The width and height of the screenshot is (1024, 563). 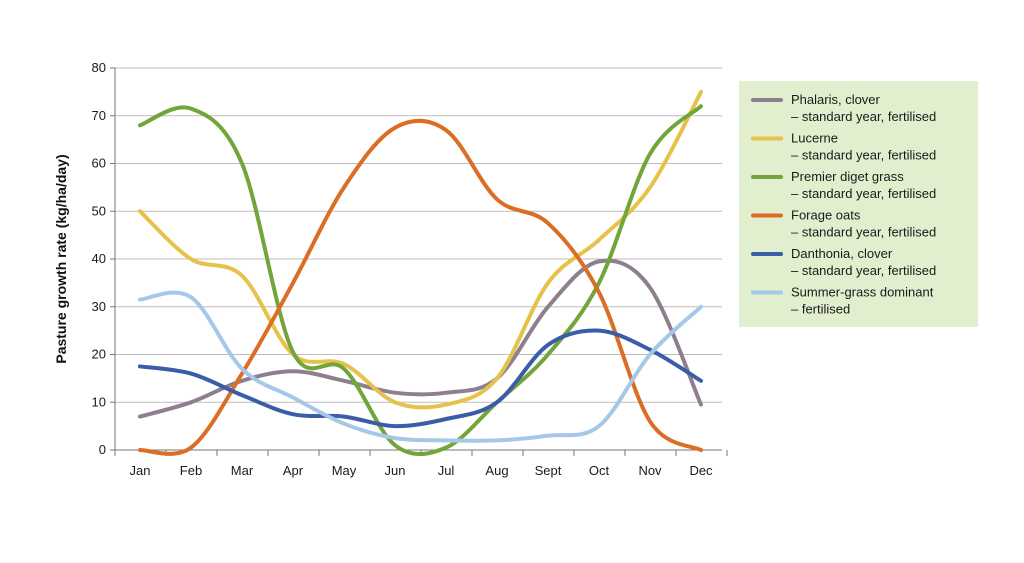 What do you see at coordinates (191, 470) in the screenshot?
I see `x-tick-label: Feb` at bounding box center [191, 470].